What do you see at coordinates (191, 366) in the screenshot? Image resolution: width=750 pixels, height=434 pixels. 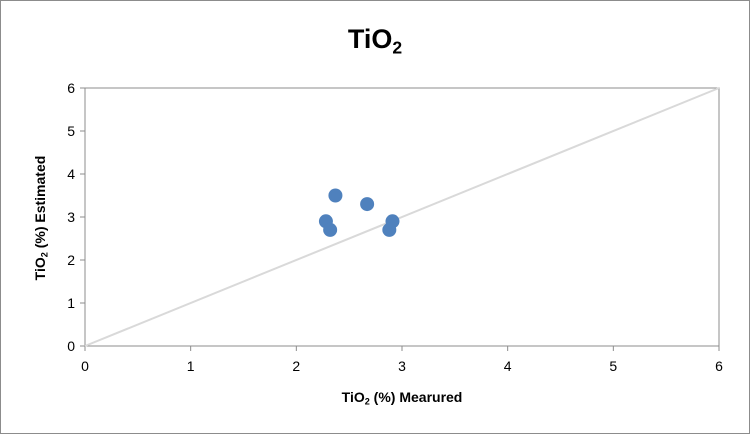 I see `x-tick-label: 1` at bounding box center [191, 366].